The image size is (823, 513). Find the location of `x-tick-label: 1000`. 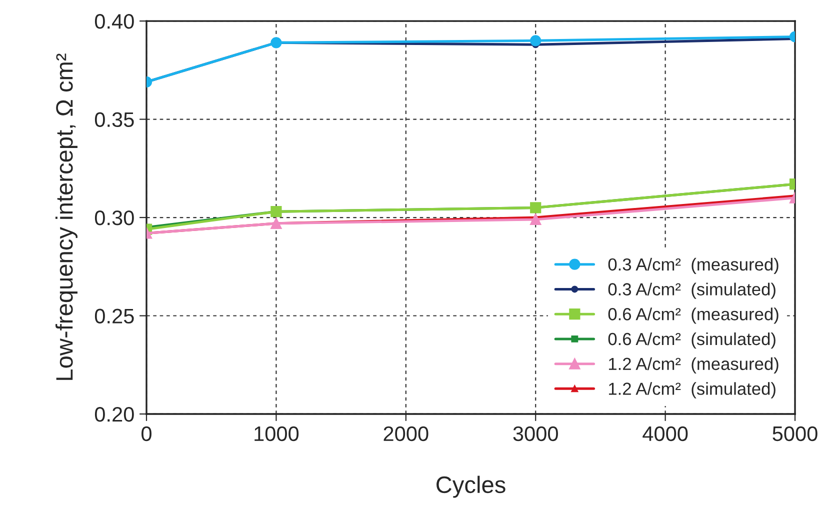

x-tick-label: 1000 is located at coordinates (276, 434).